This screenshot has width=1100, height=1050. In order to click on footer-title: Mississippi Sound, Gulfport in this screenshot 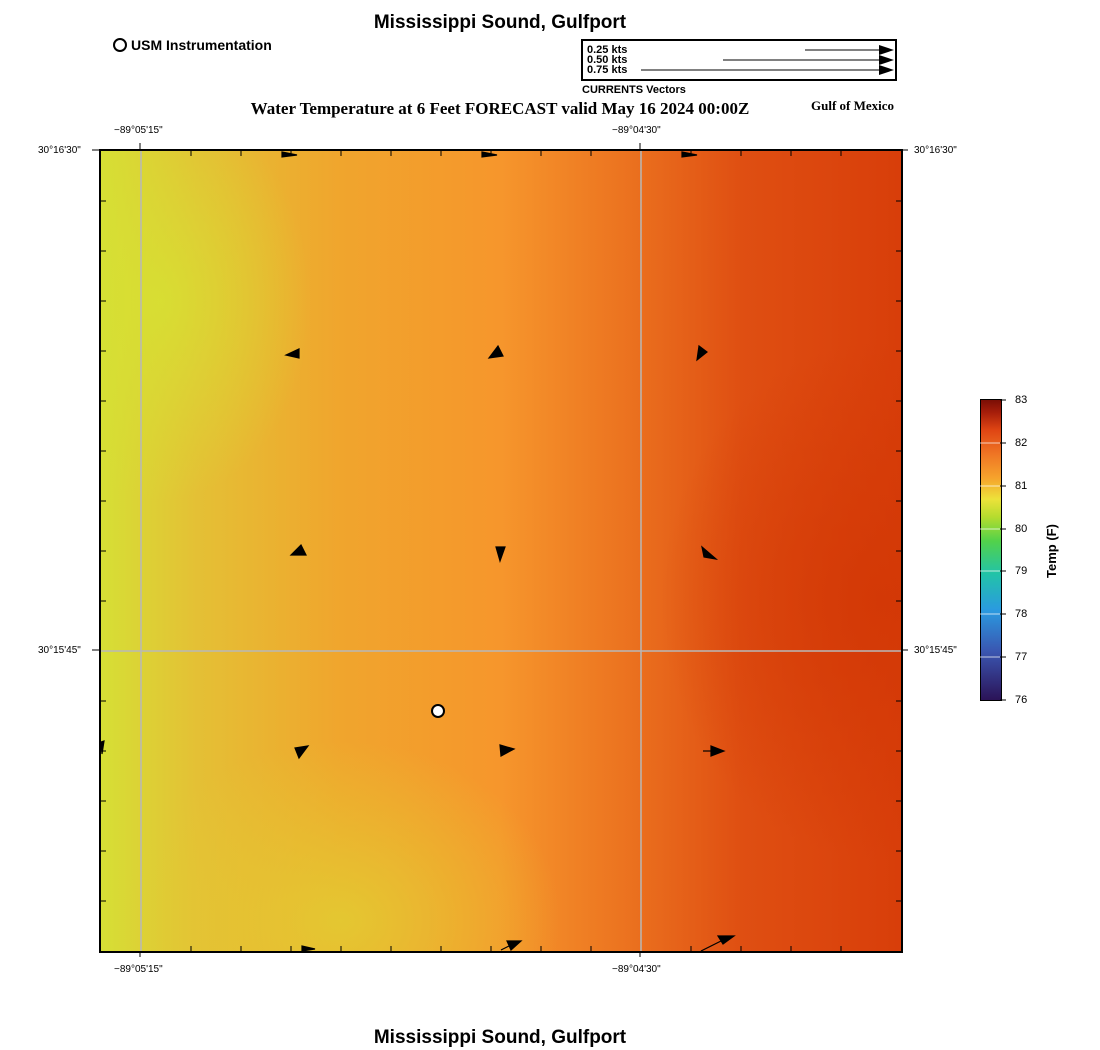, I will do `click(500, 1037)`.